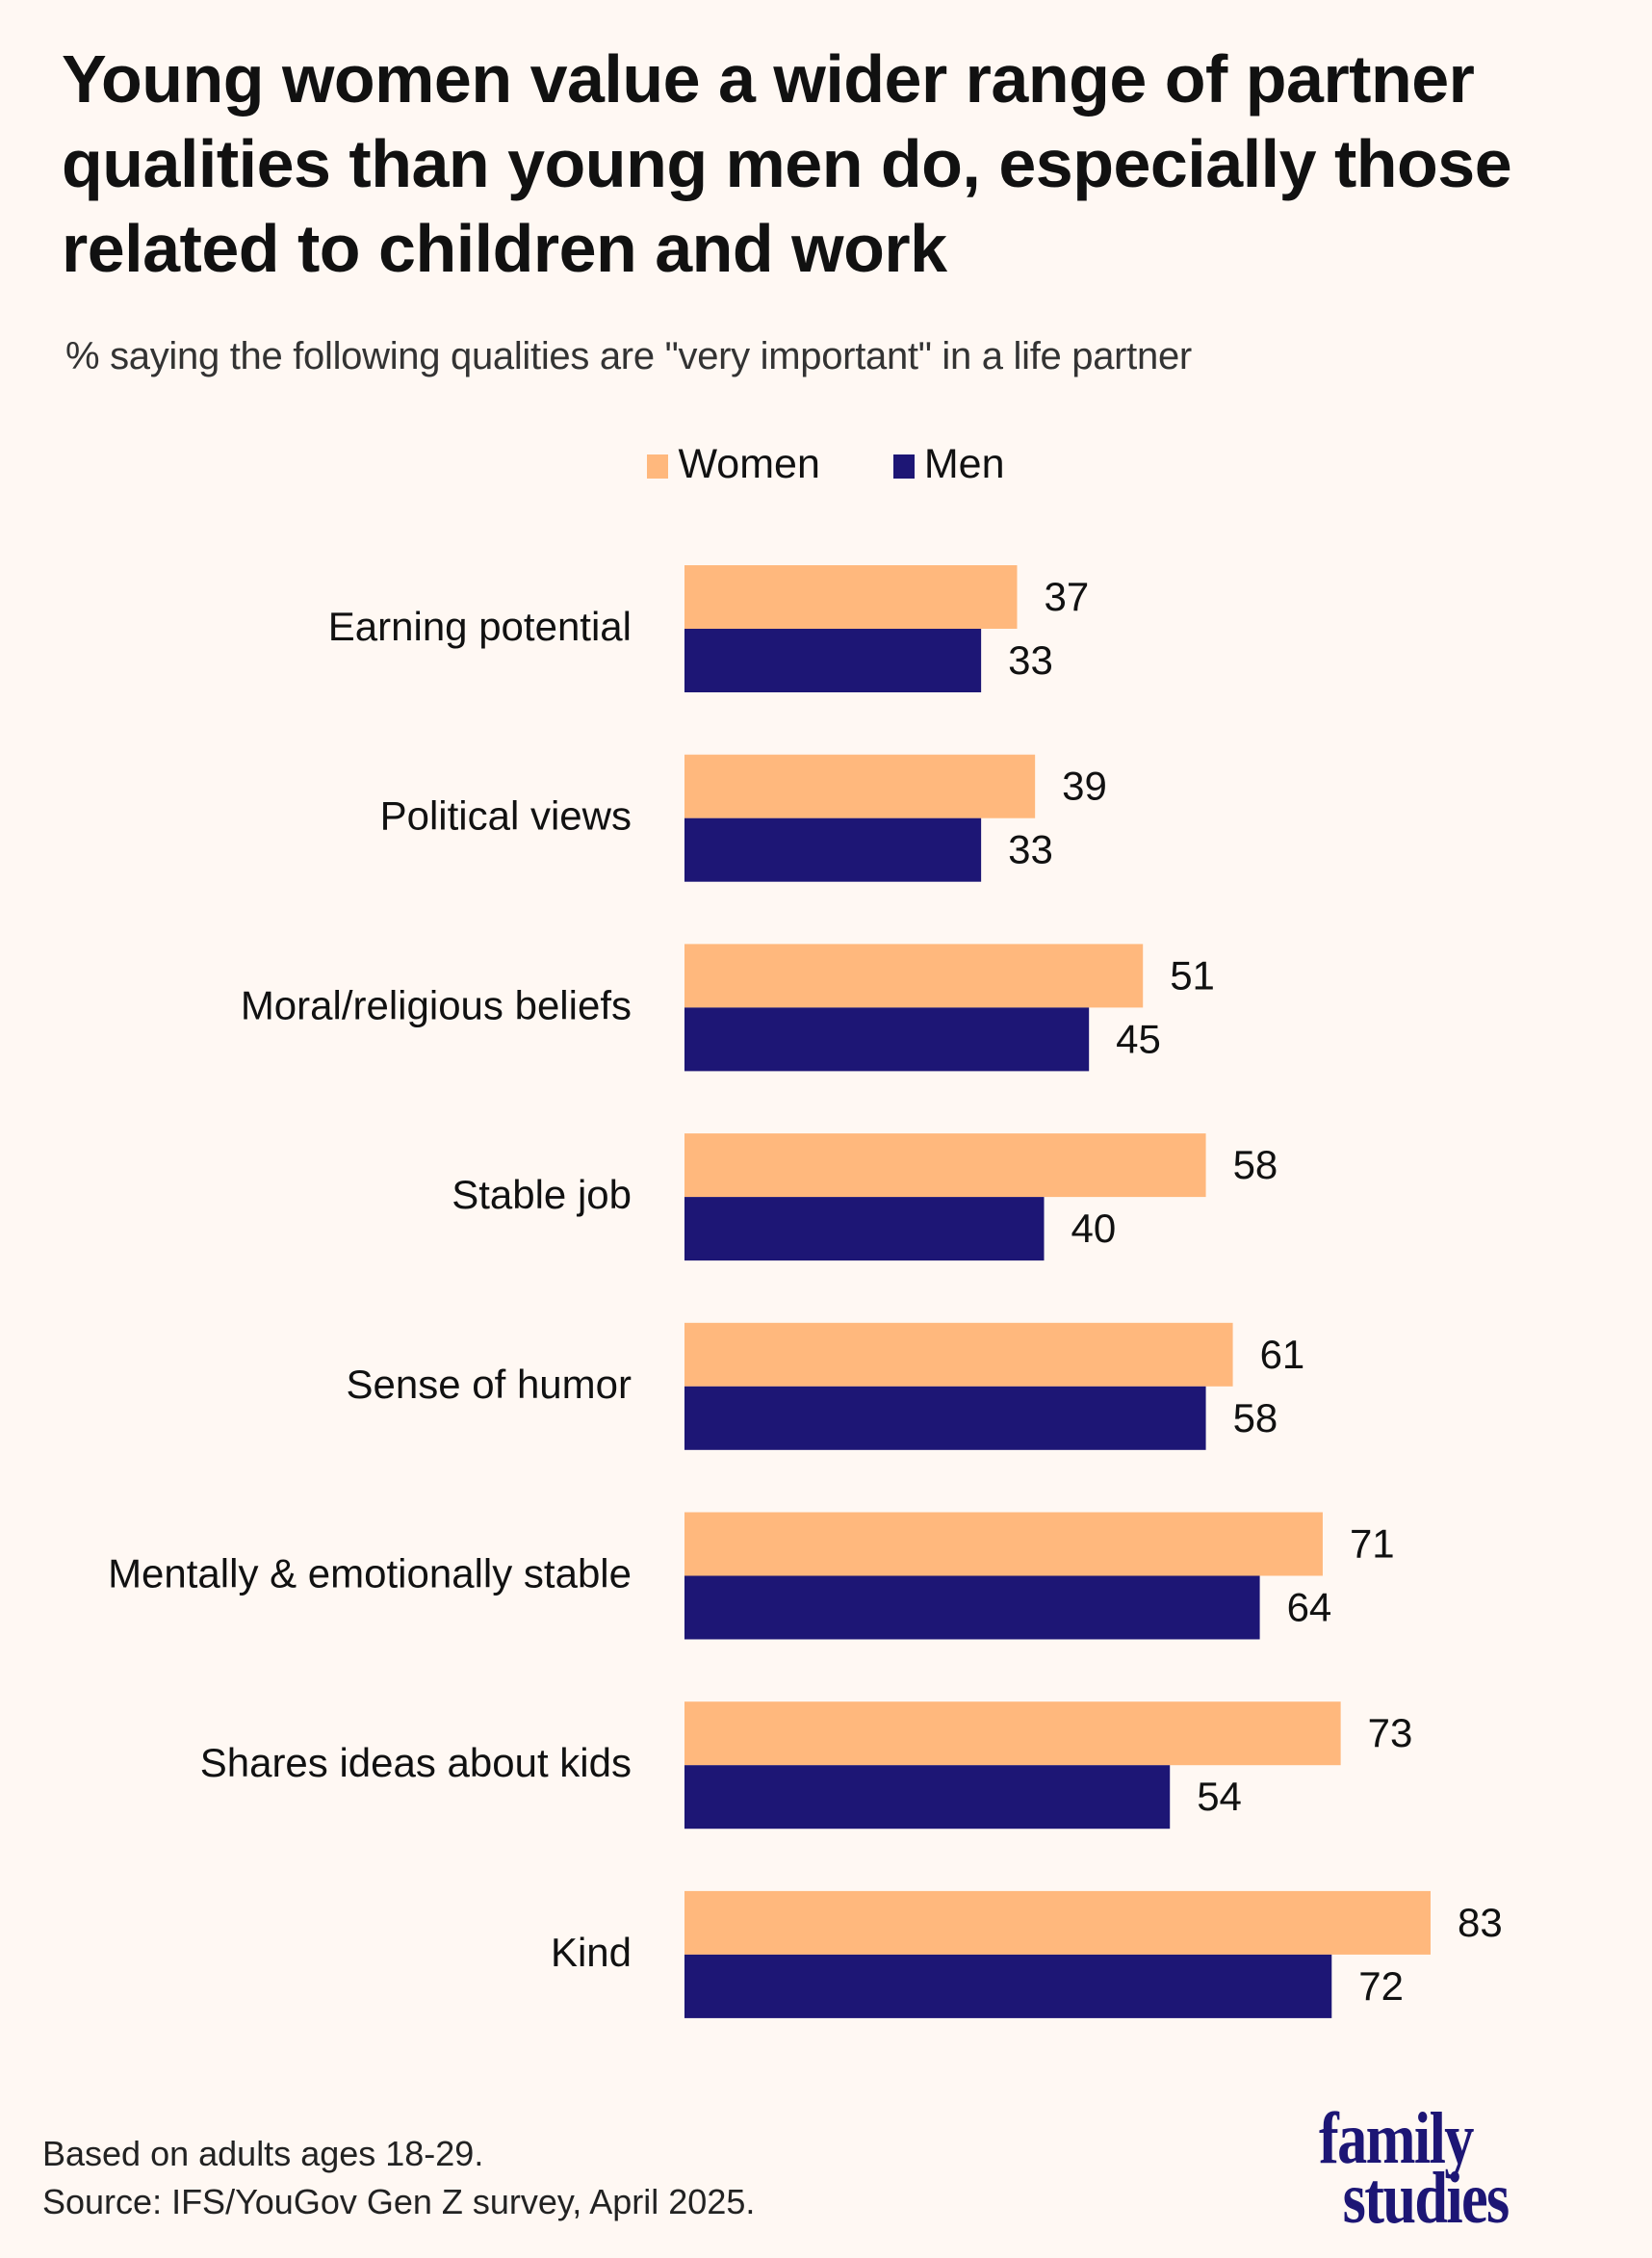 The image size is (1652, 2258). What do you see at coordinates (1309, 1608) in the screenshot?
I see `data-label-men: 64` at bounding box center [1309, 1608].